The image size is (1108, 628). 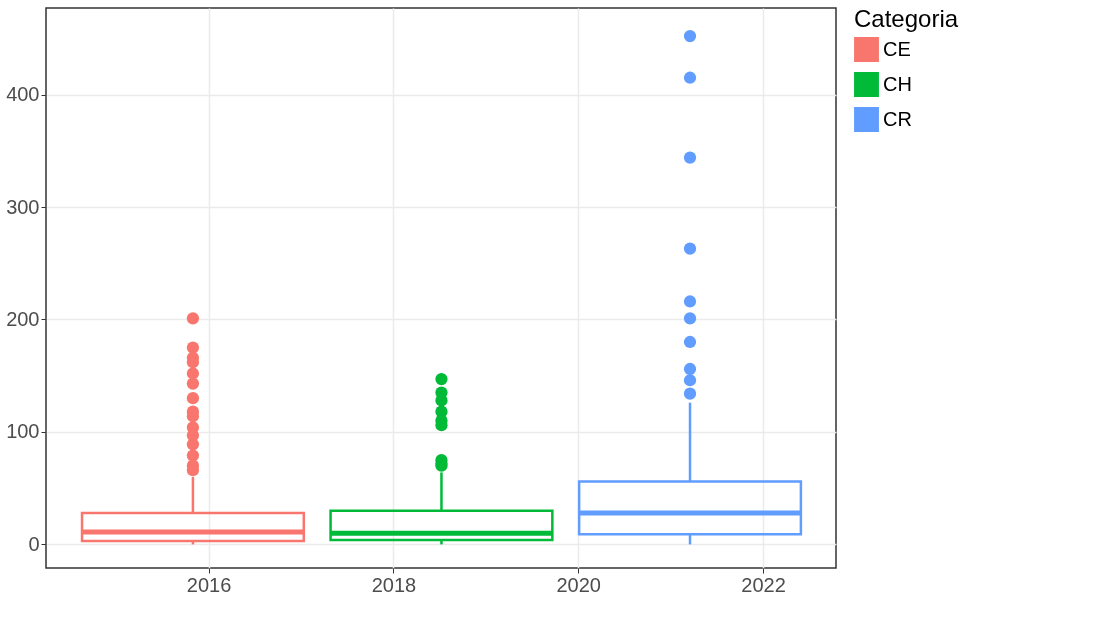 I want to click on y-tick-label: 200, so click(x=23, y=318).